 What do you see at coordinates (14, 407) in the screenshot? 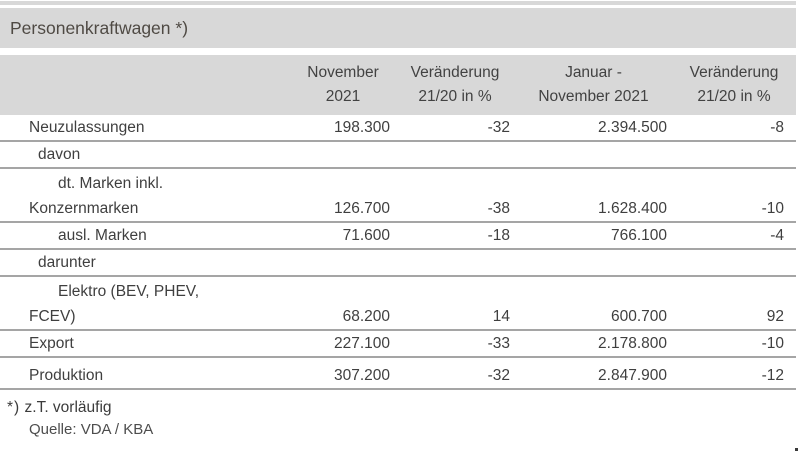
I see `footnote-mark: *)` at bounding box center [14, 407].